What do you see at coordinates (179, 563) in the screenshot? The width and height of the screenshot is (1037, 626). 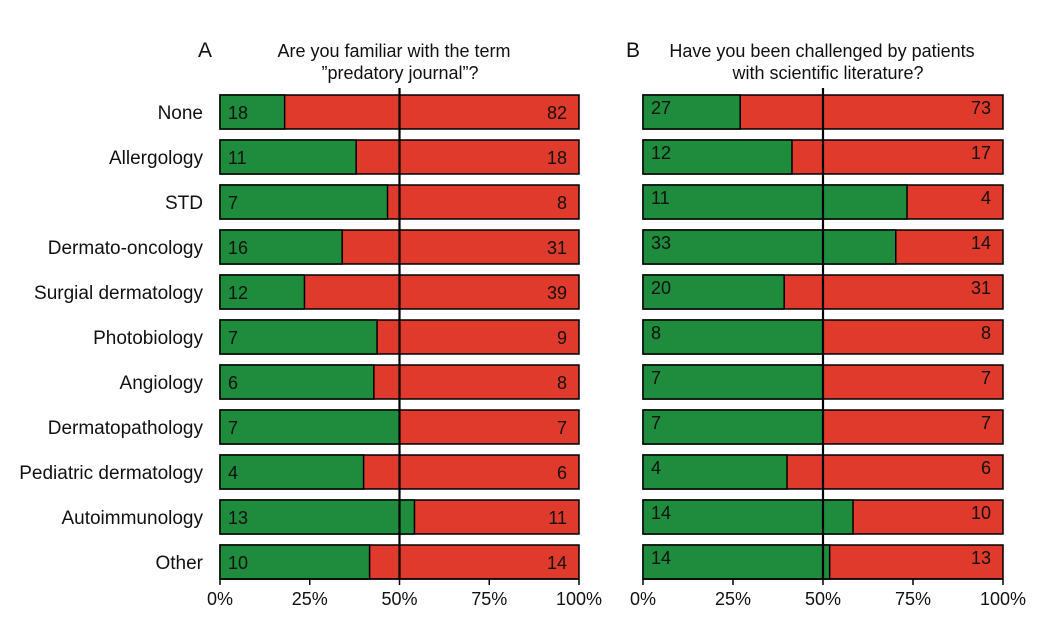 I see `category-label: Other` at bounding box center [179, 563].